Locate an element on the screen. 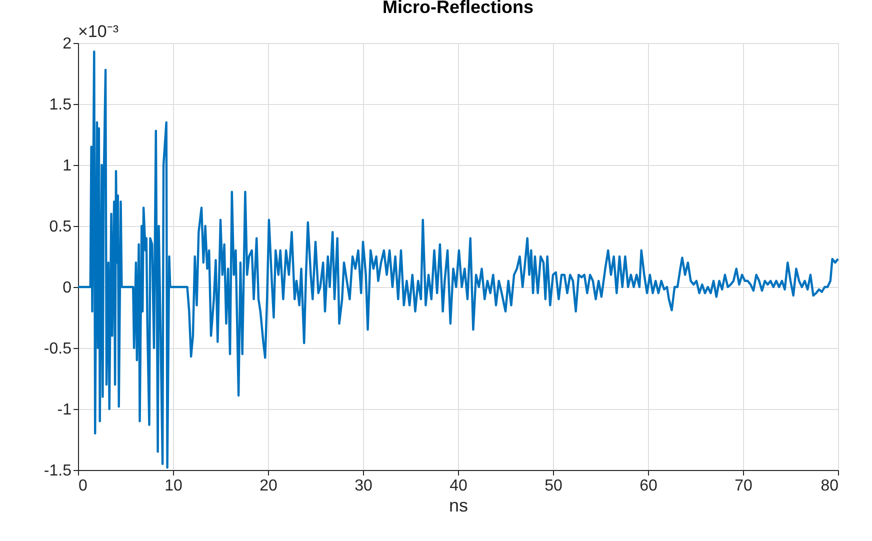 The height and width of the screenshot is (541, 872). y-tick-label: -0.5 is located at coordinates (58, 349).